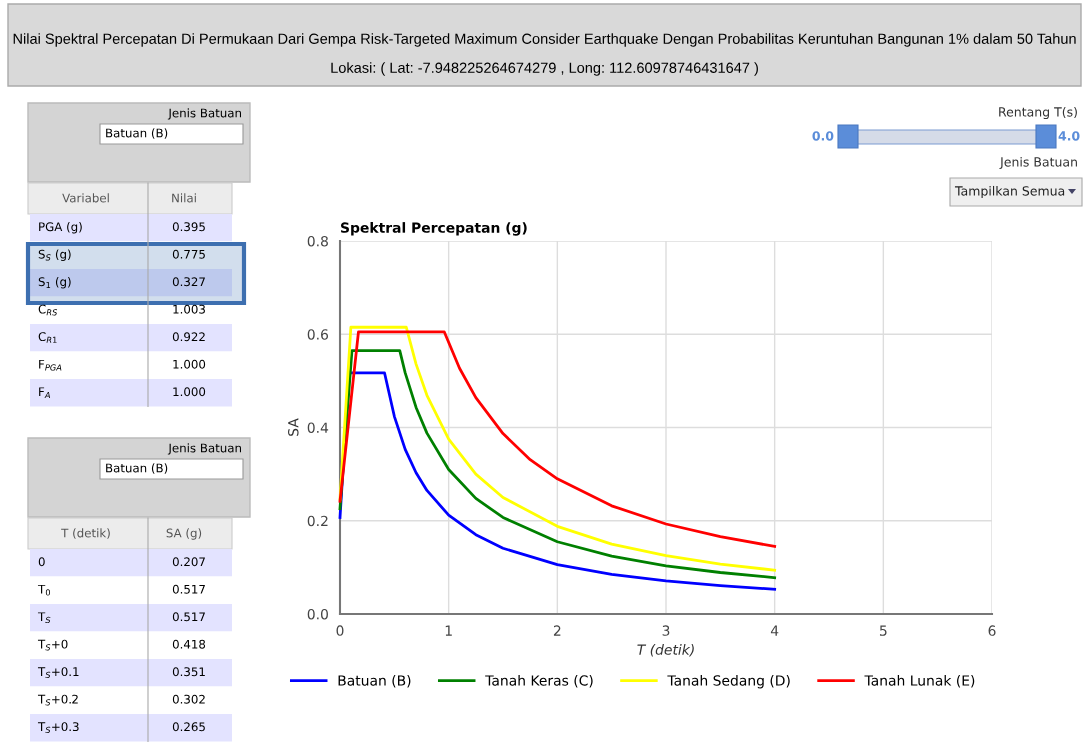 The width and height of the screenshot is (1089, 753). Describe the element at coordinates (188, 699) in the screenshot. I see `text: 0.302` at that location.